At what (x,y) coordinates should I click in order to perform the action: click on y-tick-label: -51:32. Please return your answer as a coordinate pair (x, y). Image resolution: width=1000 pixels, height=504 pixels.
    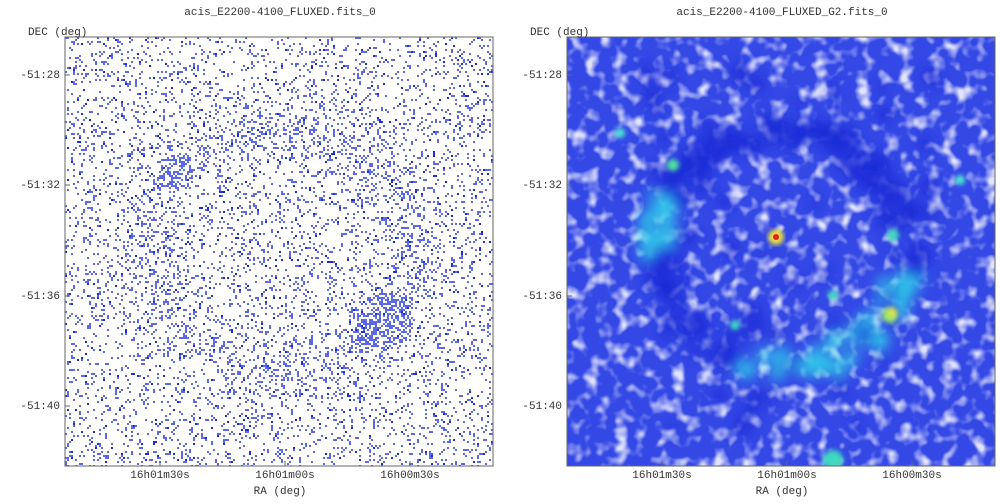
    Looking at the image, I should click on (40, 186).